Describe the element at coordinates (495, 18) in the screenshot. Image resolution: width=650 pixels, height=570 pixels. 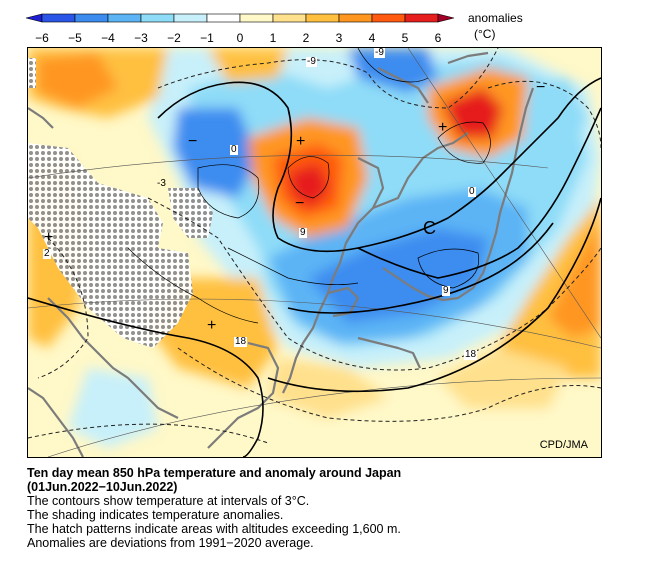
I see `legend-title: anomalies` at that location.